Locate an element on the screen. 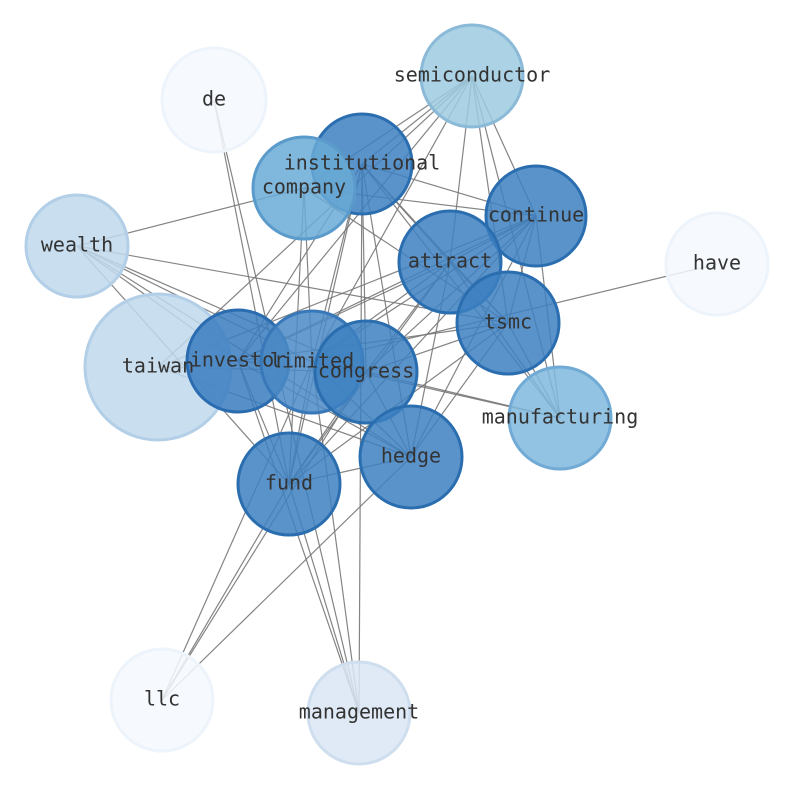 This screenshot has height=790, width=794. node-label: management is located at coordinates (359, 712).